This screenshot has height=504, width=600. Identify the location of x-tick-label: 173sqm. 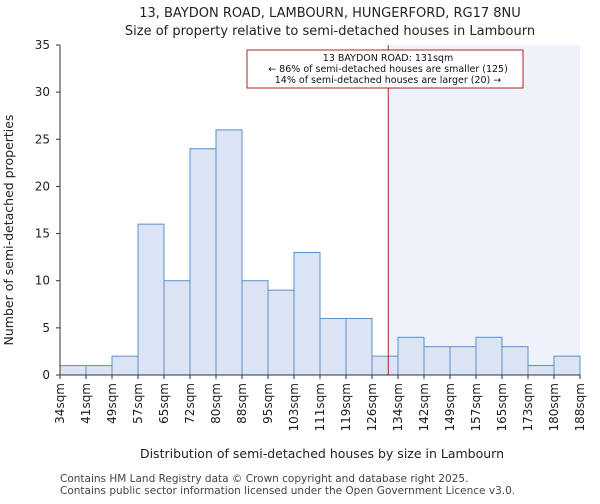
(528, 407).